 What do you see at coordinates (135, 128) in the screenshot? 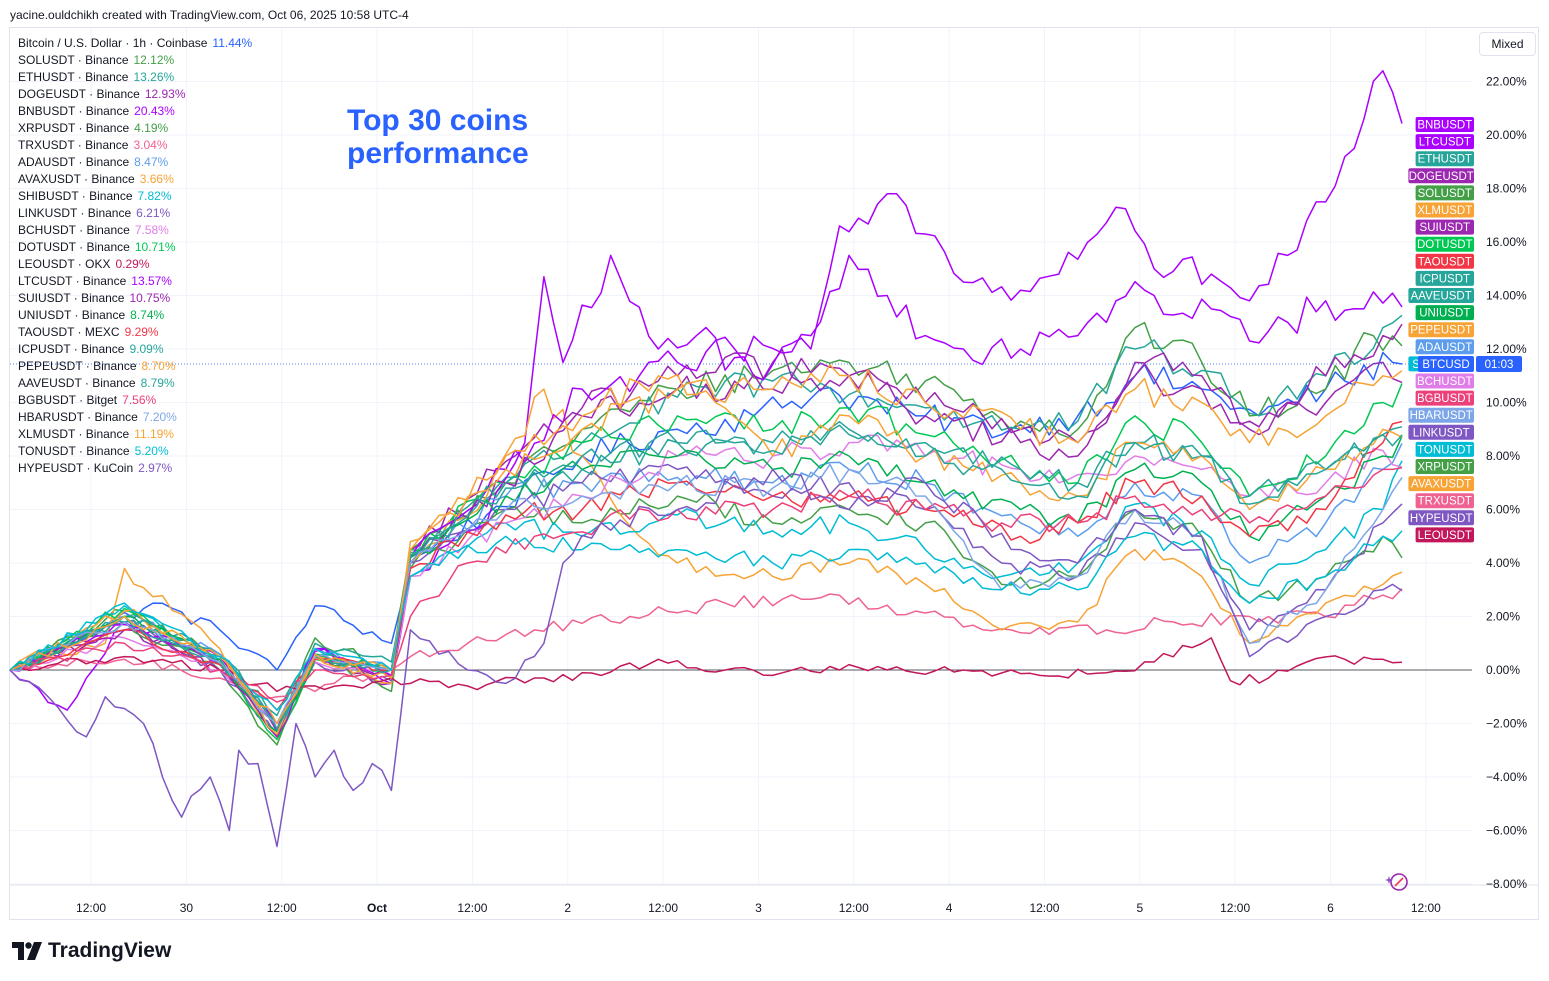
I see `legend-row: XRPUSDT · Binance 4.19%` at bounding box center [135, 128].